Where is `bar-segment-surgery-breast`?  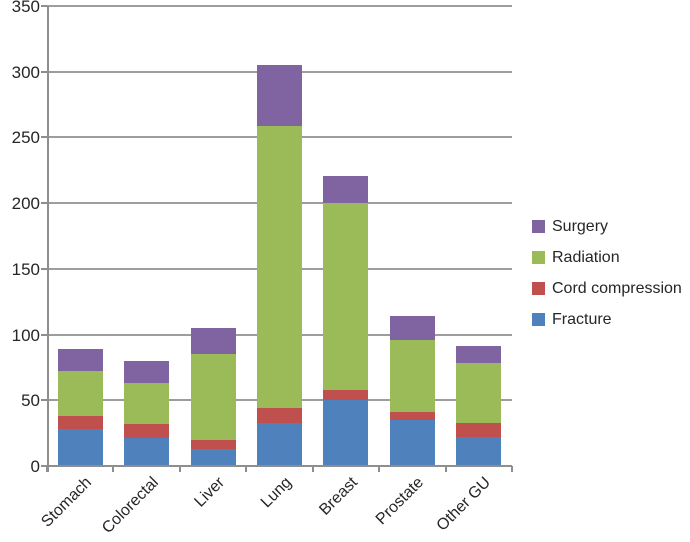
bar-segment-surgery-breast is located at coordinates (346, 189).